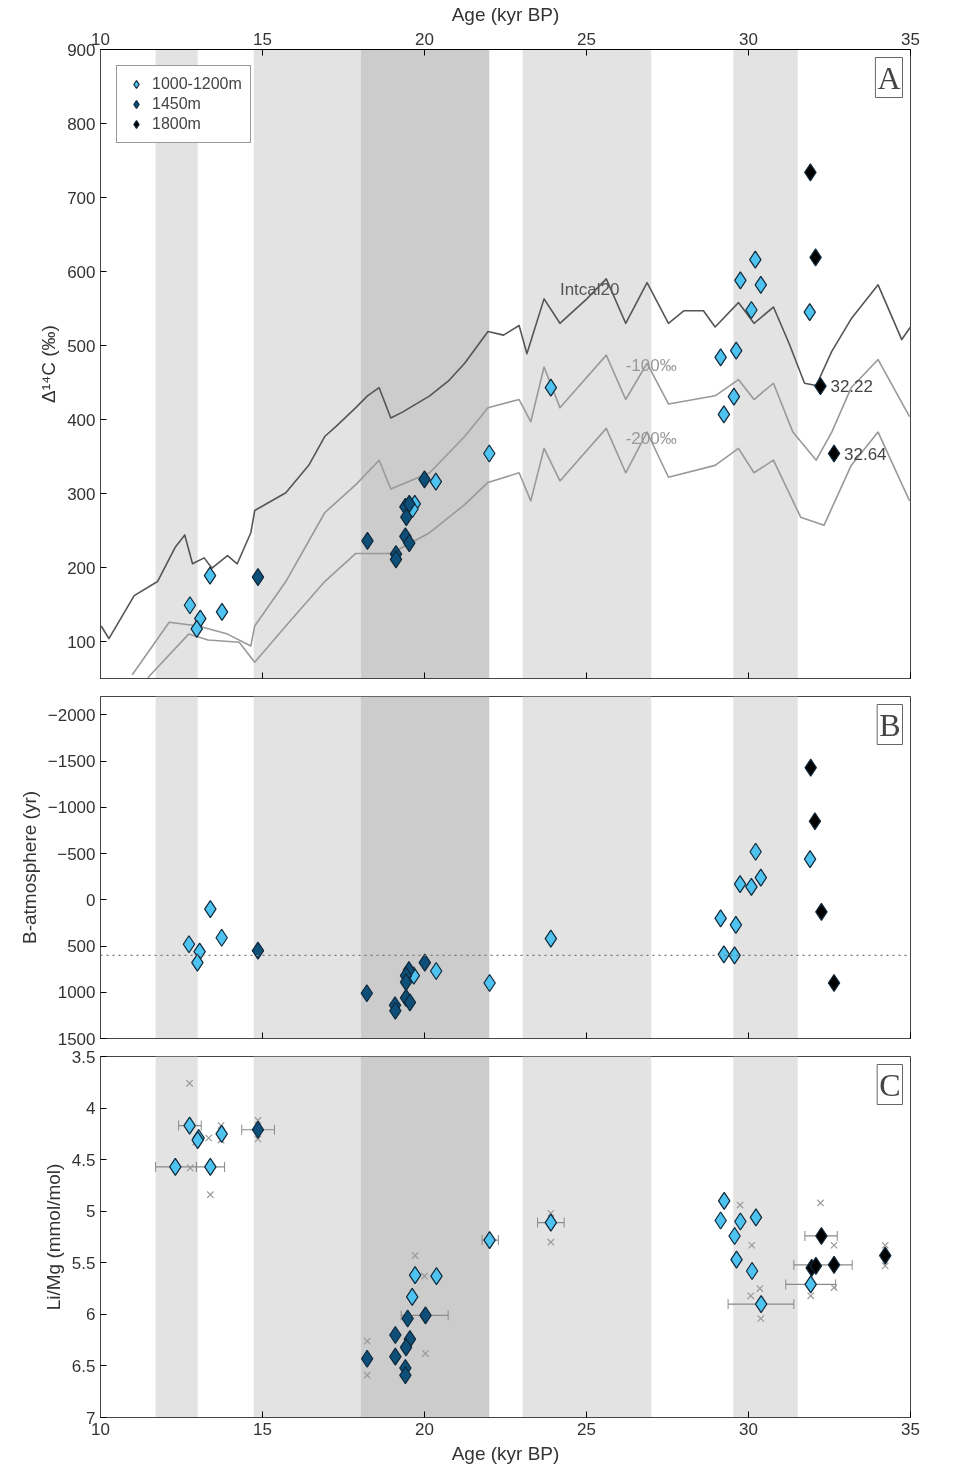 The width and height of the screenshot is (962, 1468). What do you see at coordinates (889, 77) in the screenshot?
I see `annotation: A` at bounding box center [889, 77].